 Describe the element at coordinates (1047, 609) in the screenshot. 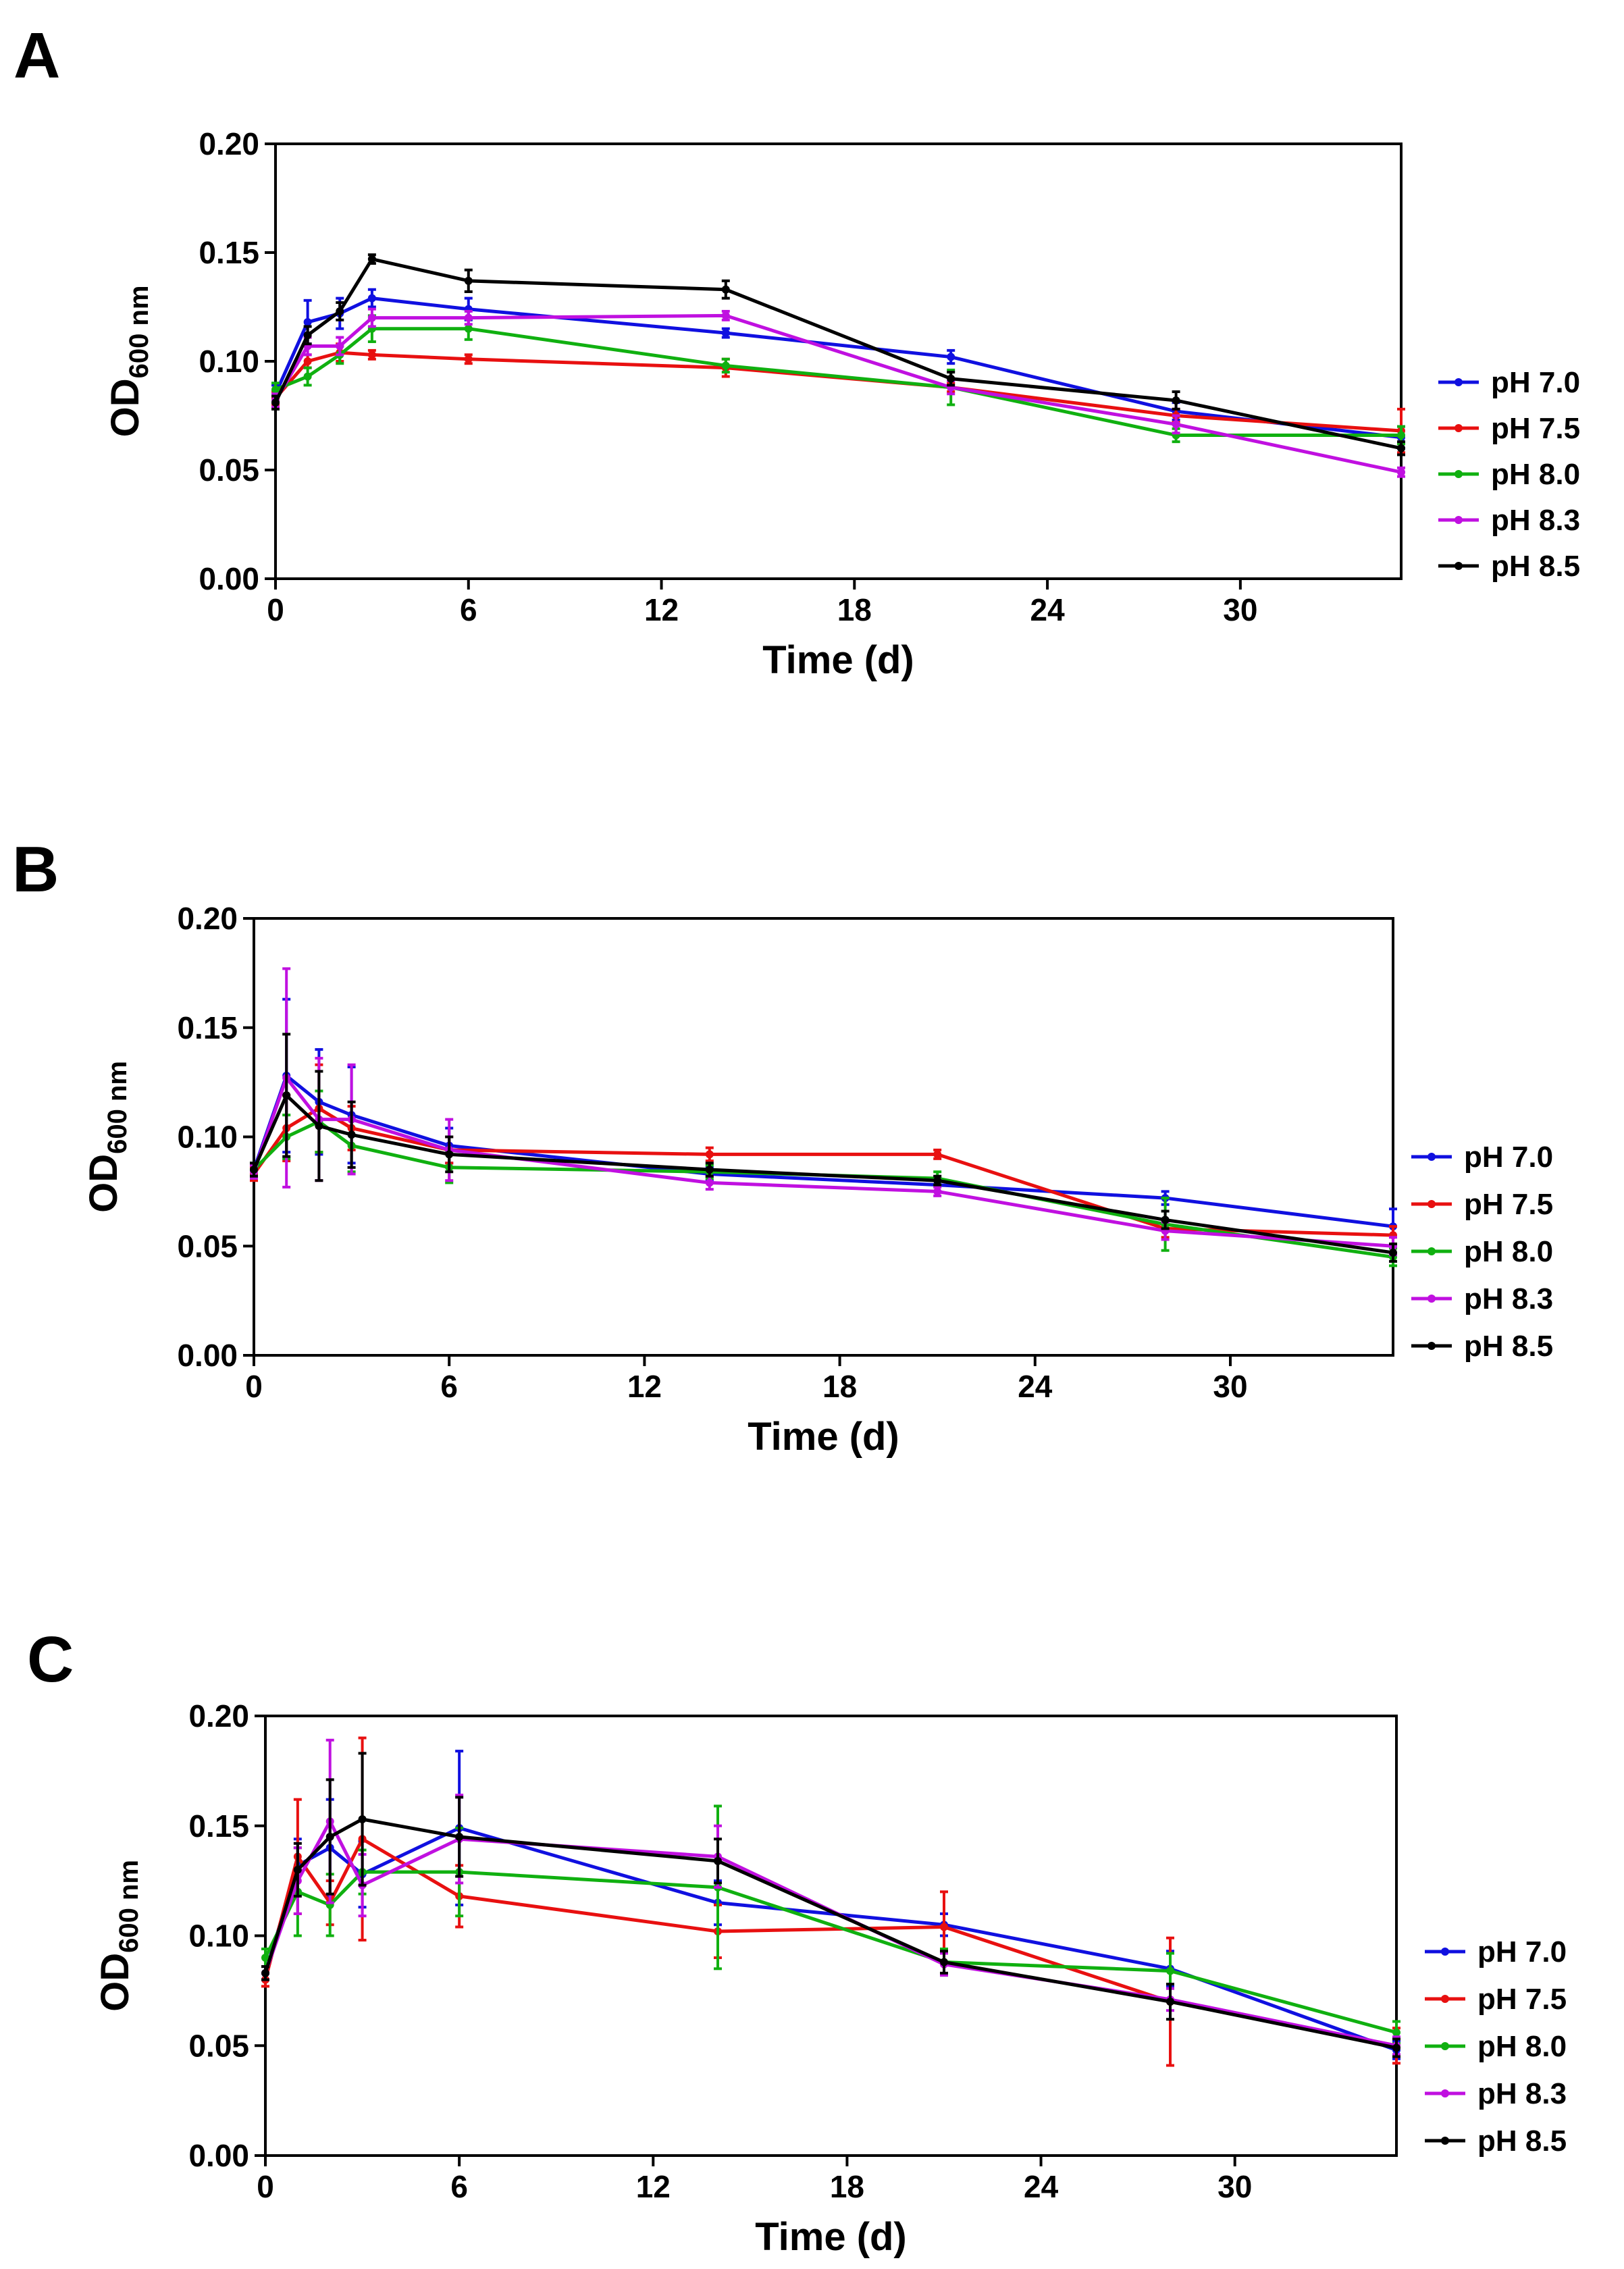

I see `x-tick-label: 24` at that location.